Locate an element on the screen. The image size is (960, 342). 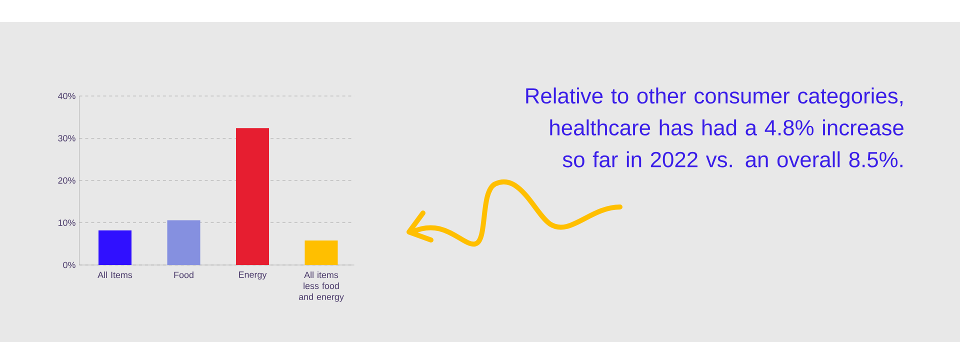
y-tick-label: 20% is located at coordinates (67, 180).